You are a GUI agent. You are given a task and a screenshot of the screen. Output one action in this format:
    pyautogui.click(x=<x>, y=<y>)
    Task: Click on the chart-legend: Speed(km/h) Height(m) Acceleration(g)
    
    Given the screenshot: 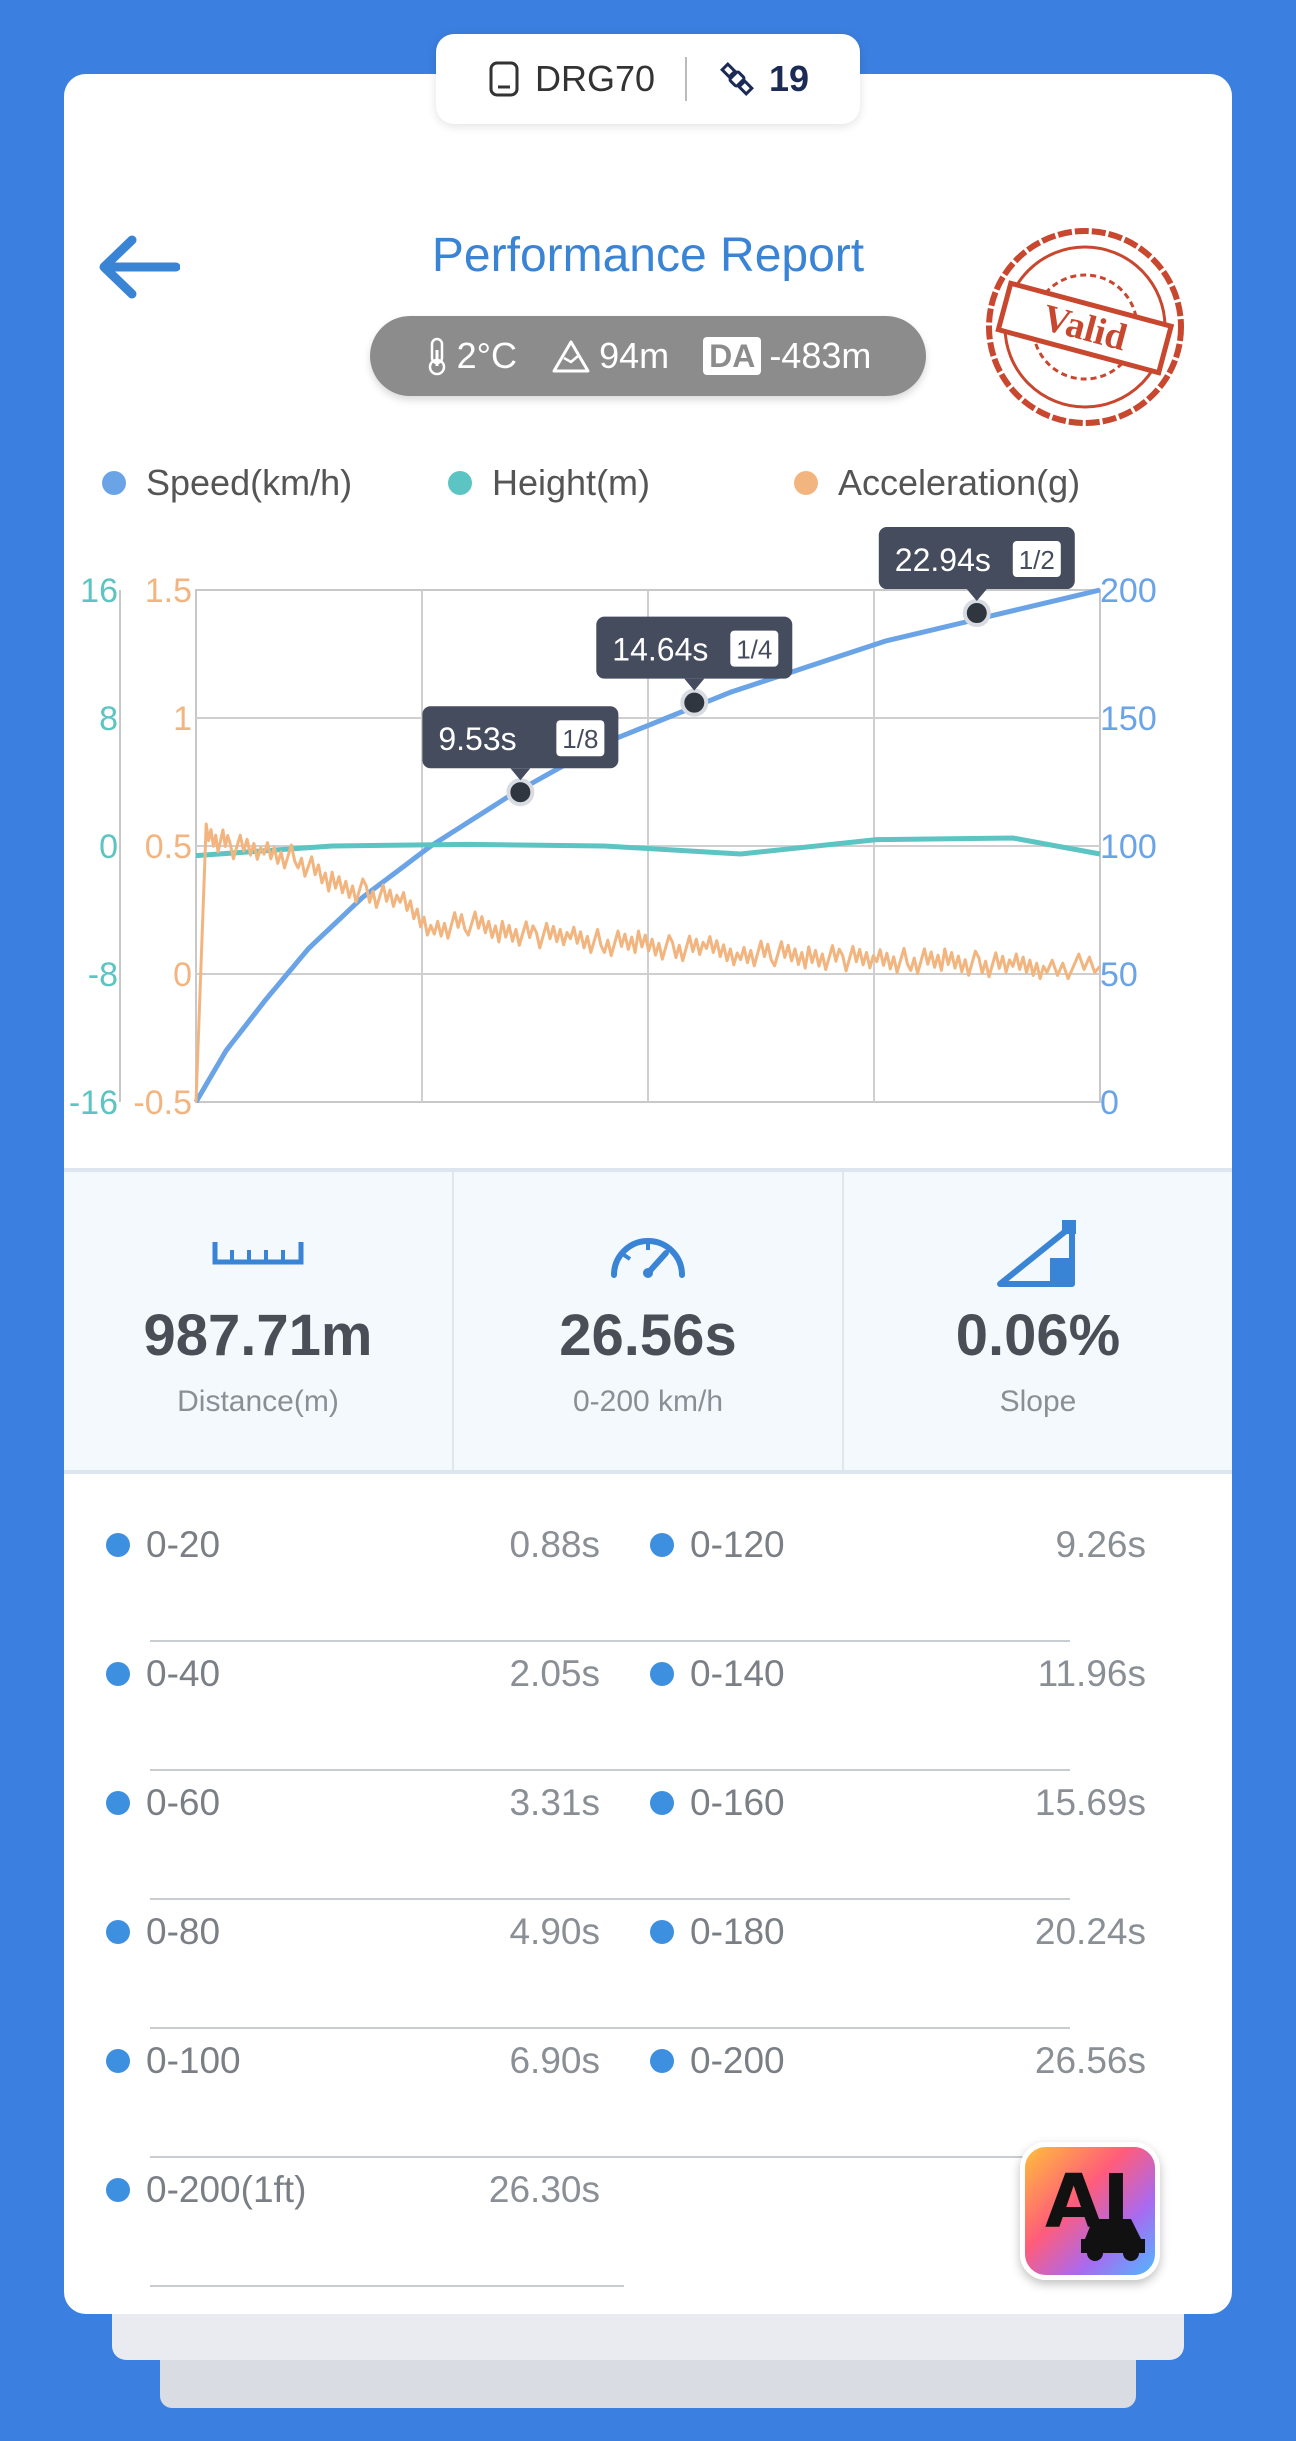 What is the action you would take?
    pyautogui.click(x=648, y=487)
    